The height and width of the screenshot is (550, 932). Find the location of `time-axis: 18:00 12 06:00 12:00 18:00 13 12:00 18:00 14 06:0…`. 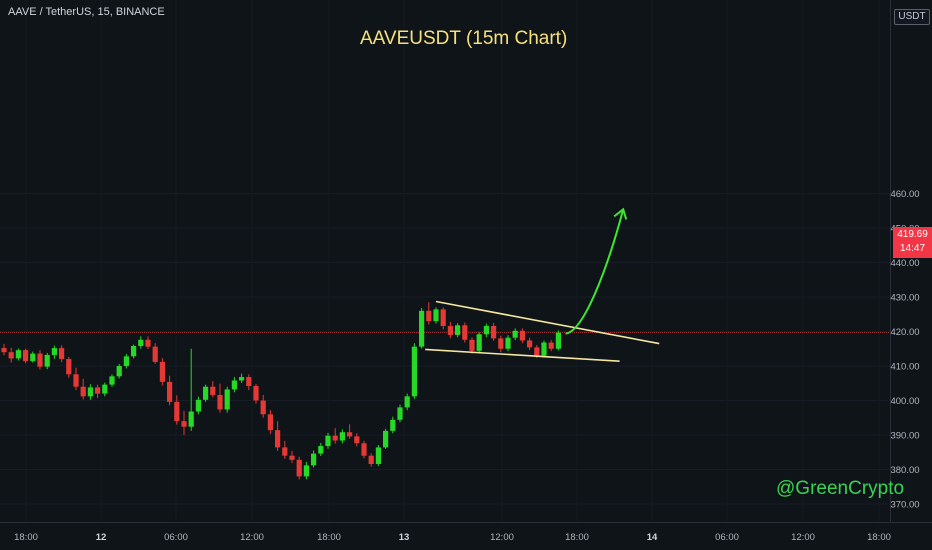

time-axis: 18:00 12 06:00 12:00 18:00 13 12:00 18:00 14 06:0… is located at coordinates (452, 537).